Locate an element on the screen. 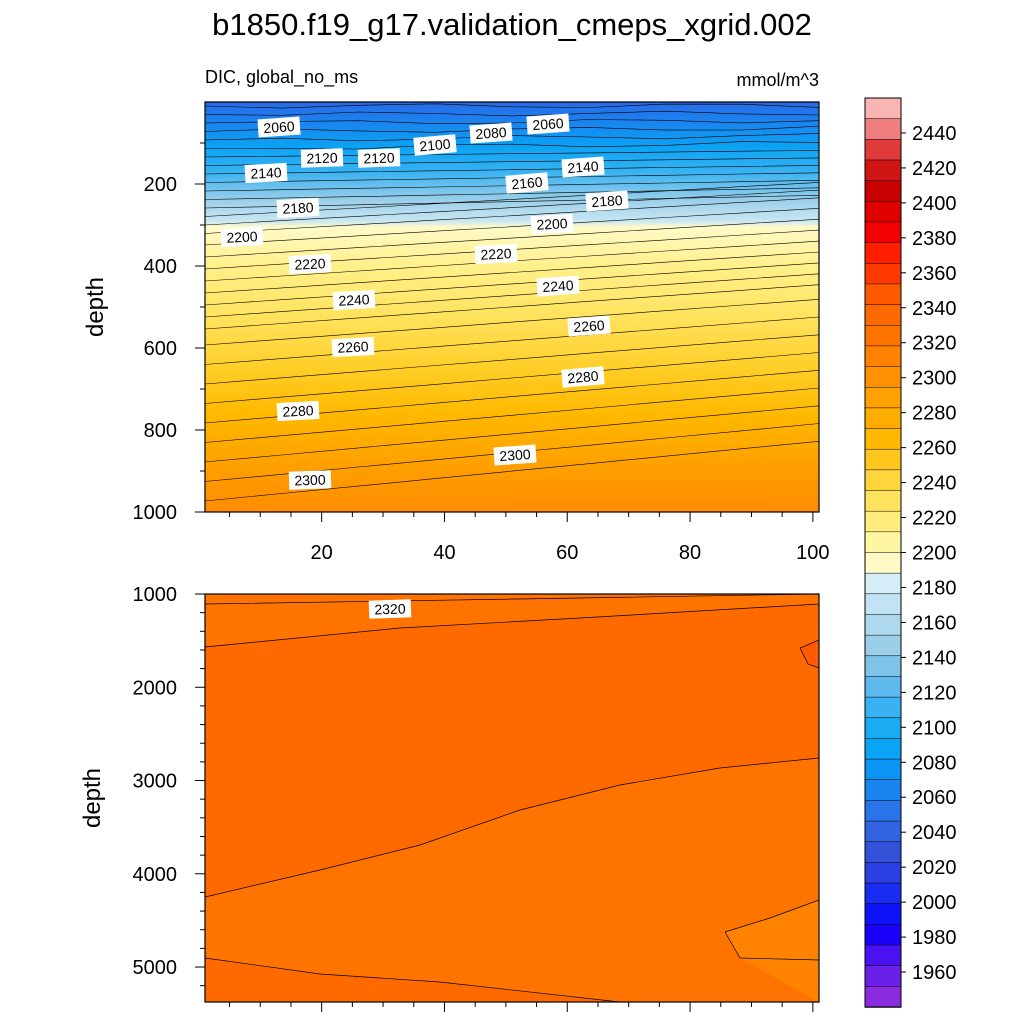 The image size is (1024, 1024). variable-label: DIC, global_no_ms is located at coordinates (281, 77).